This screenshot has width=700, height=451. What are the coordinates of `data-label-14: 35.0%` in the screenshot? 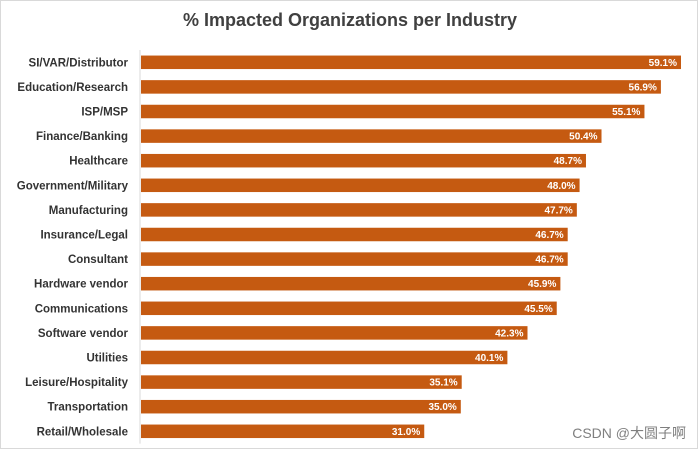 It's located at (442, 407).